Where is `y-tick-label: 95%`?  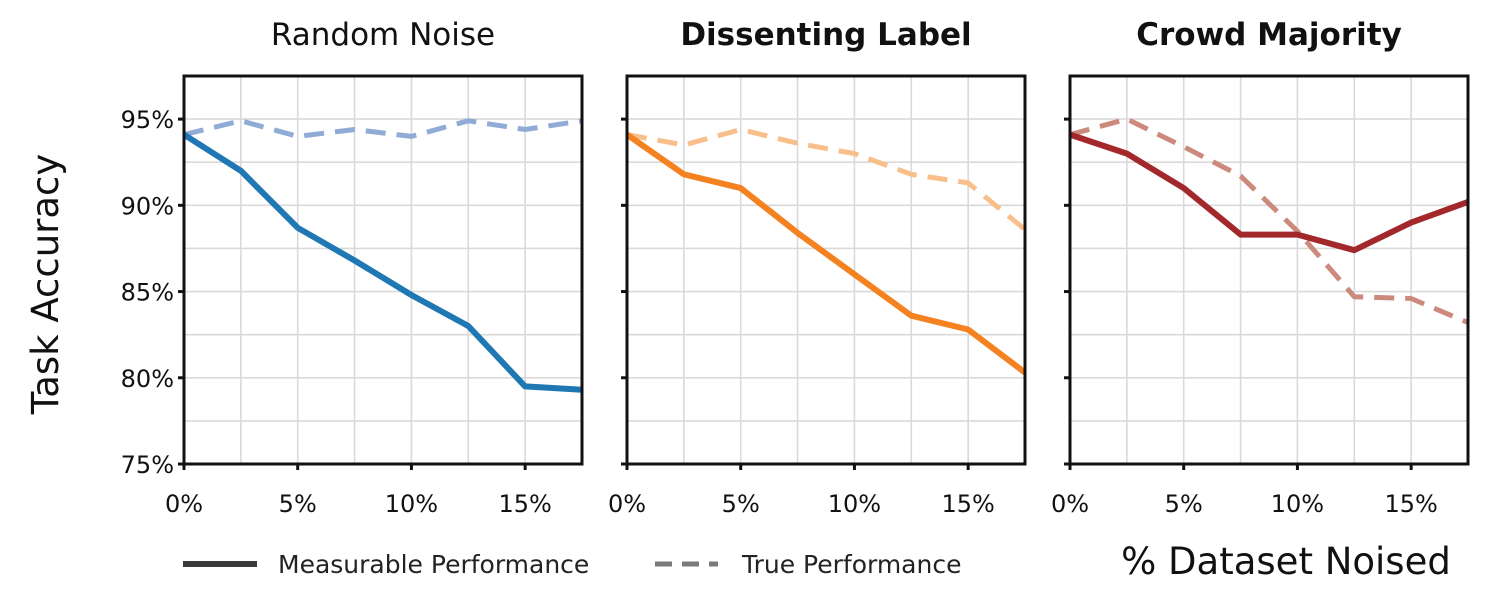 y-tick-label: 95% is located at coordinates (147, 120).